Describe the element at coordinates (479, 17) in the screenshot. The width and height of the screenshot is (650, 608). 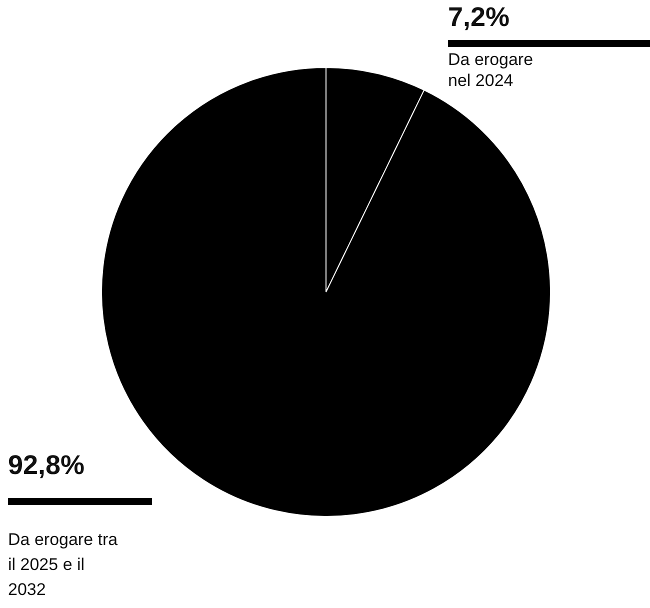
I see `data-label: 7,2%` at that location.